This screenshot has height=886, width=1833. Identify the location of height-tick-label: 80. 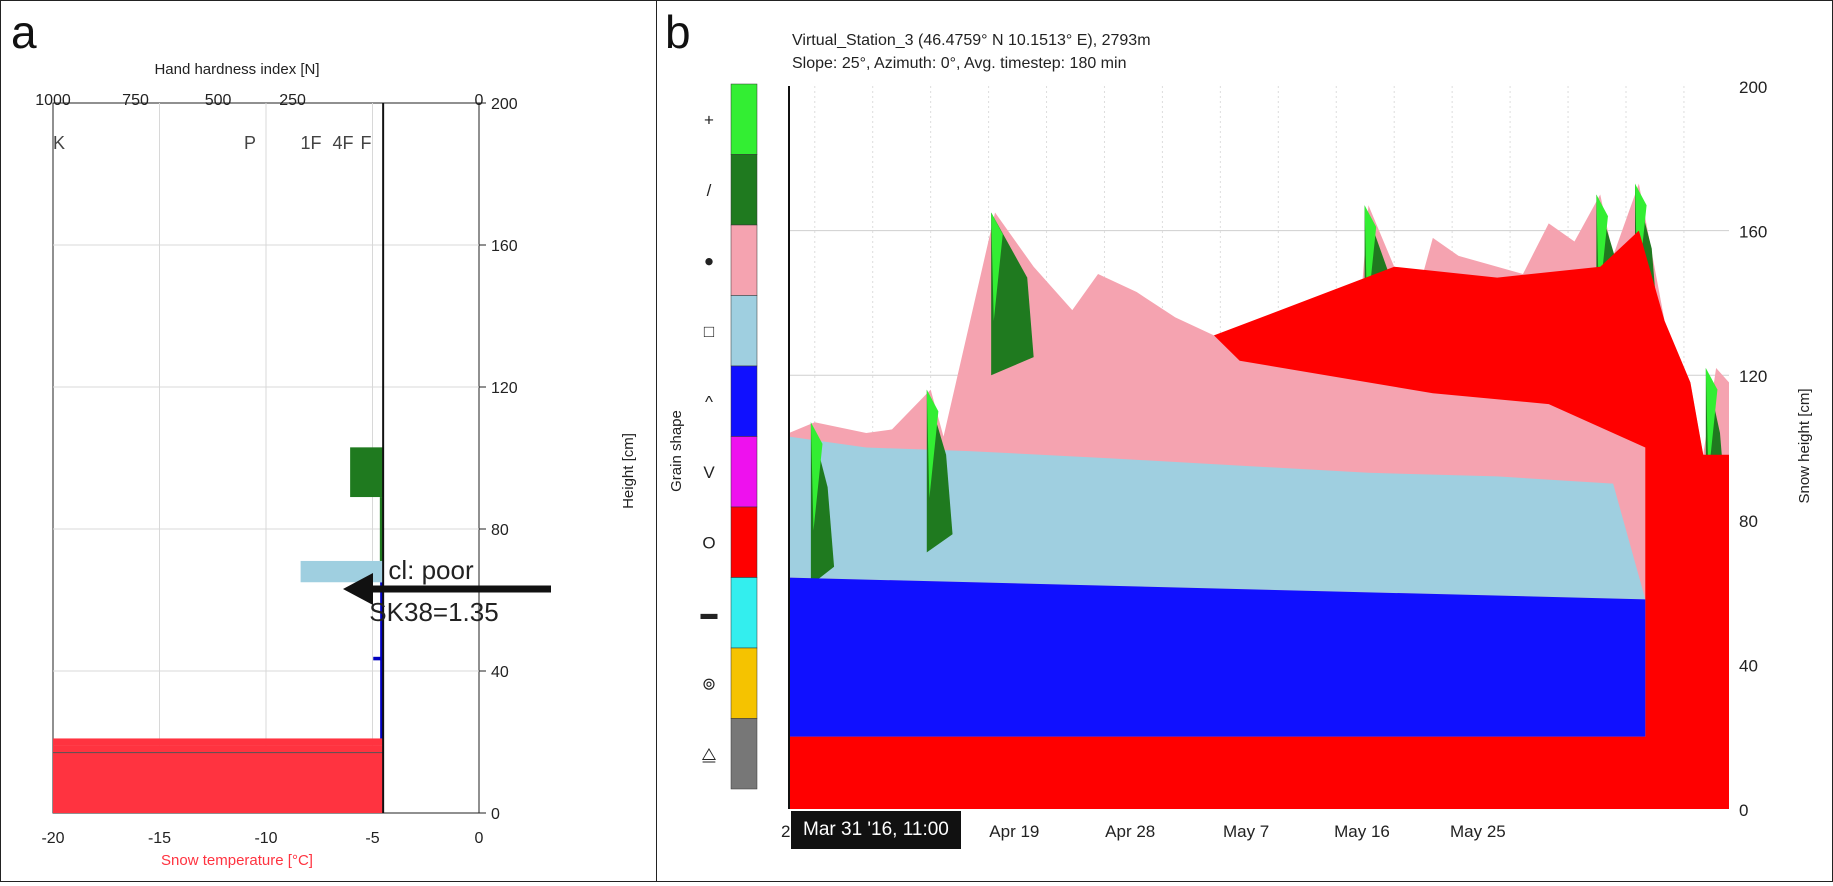
(500, 530).